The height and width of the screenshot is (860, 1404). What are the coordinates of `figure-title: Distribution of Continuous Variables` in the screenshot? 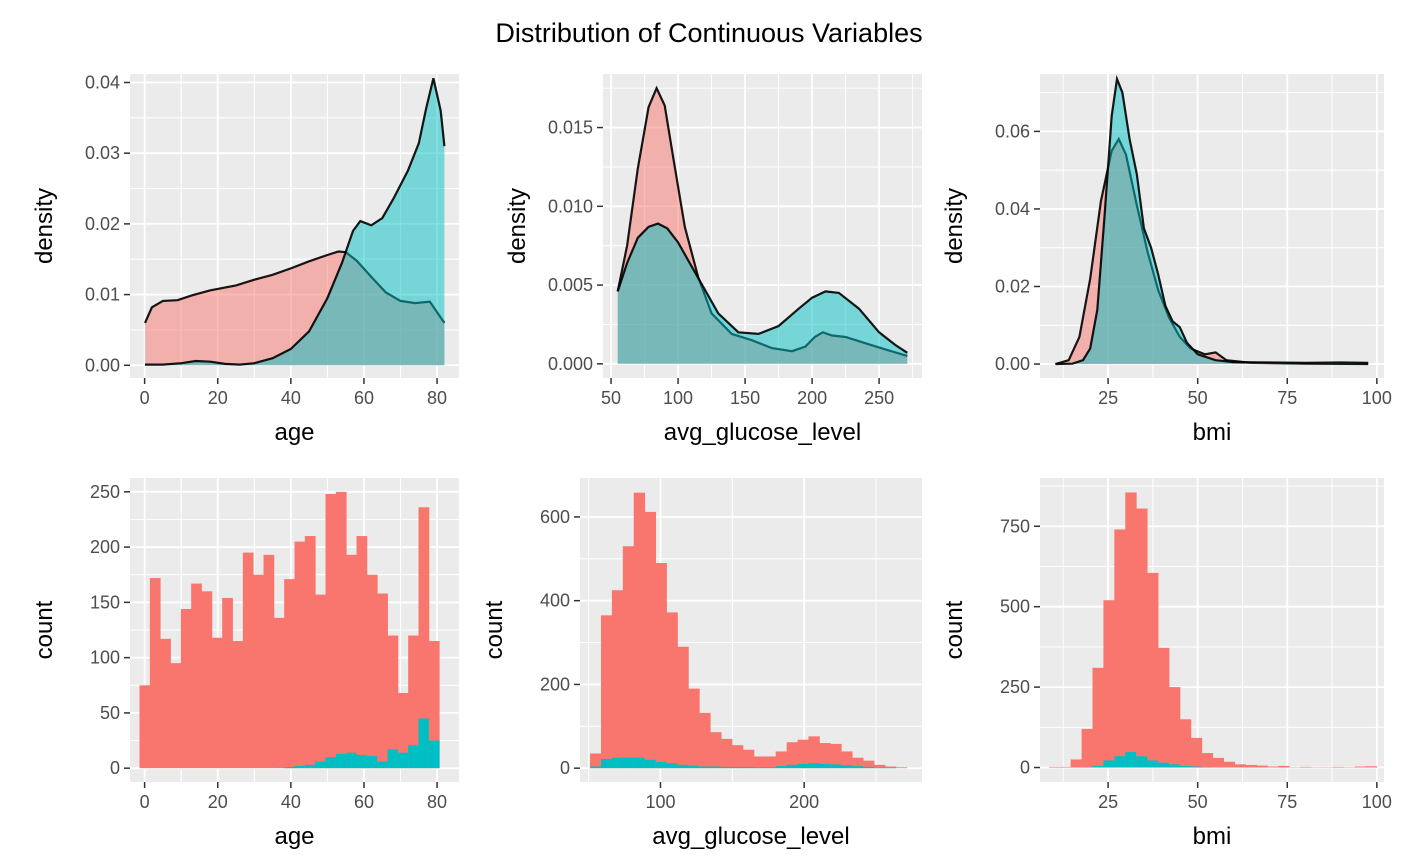 It's located at (709, 33).